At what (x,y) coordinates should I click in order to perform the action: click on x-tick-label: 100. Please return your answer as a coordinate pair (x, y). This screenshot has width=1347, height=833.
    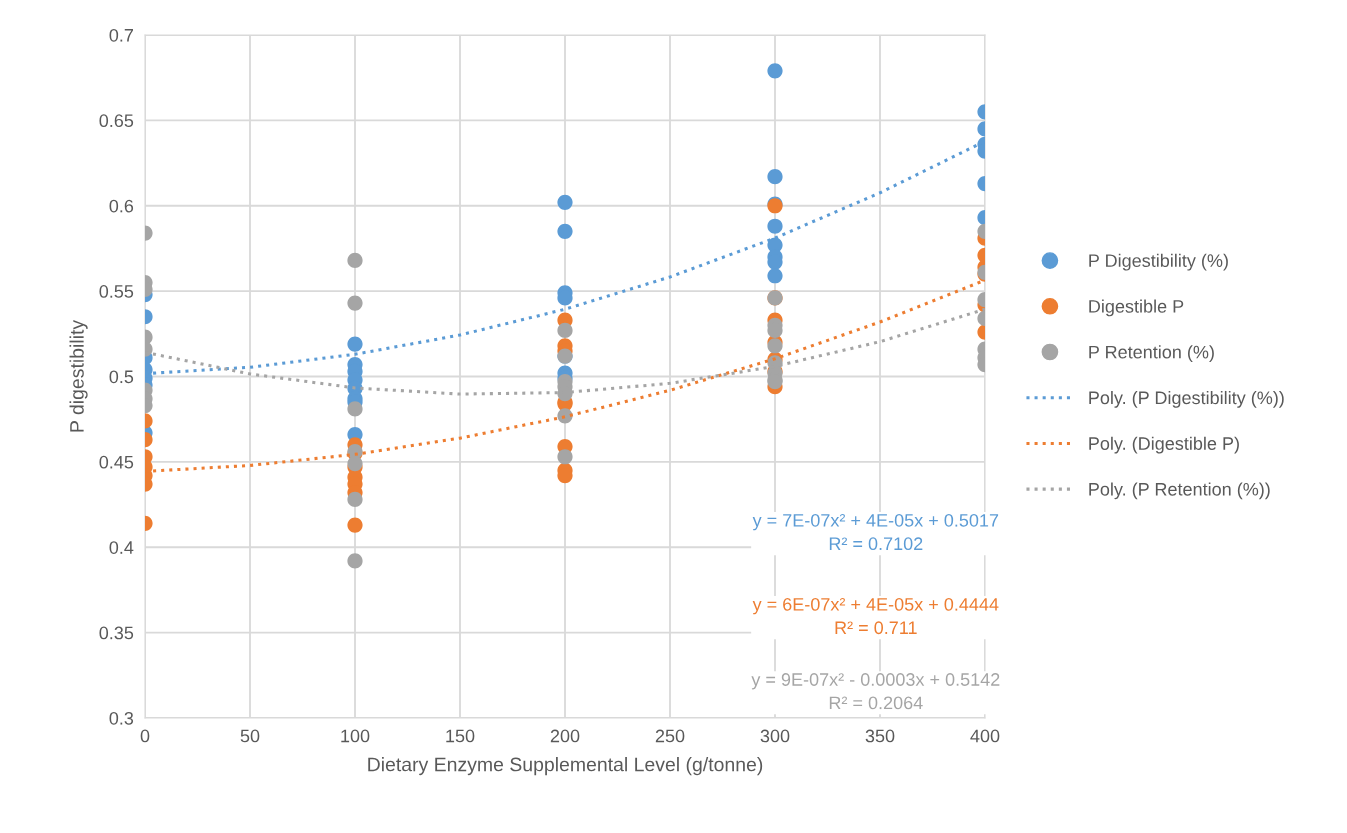
    Looking at the image, I should click on (355, 736).